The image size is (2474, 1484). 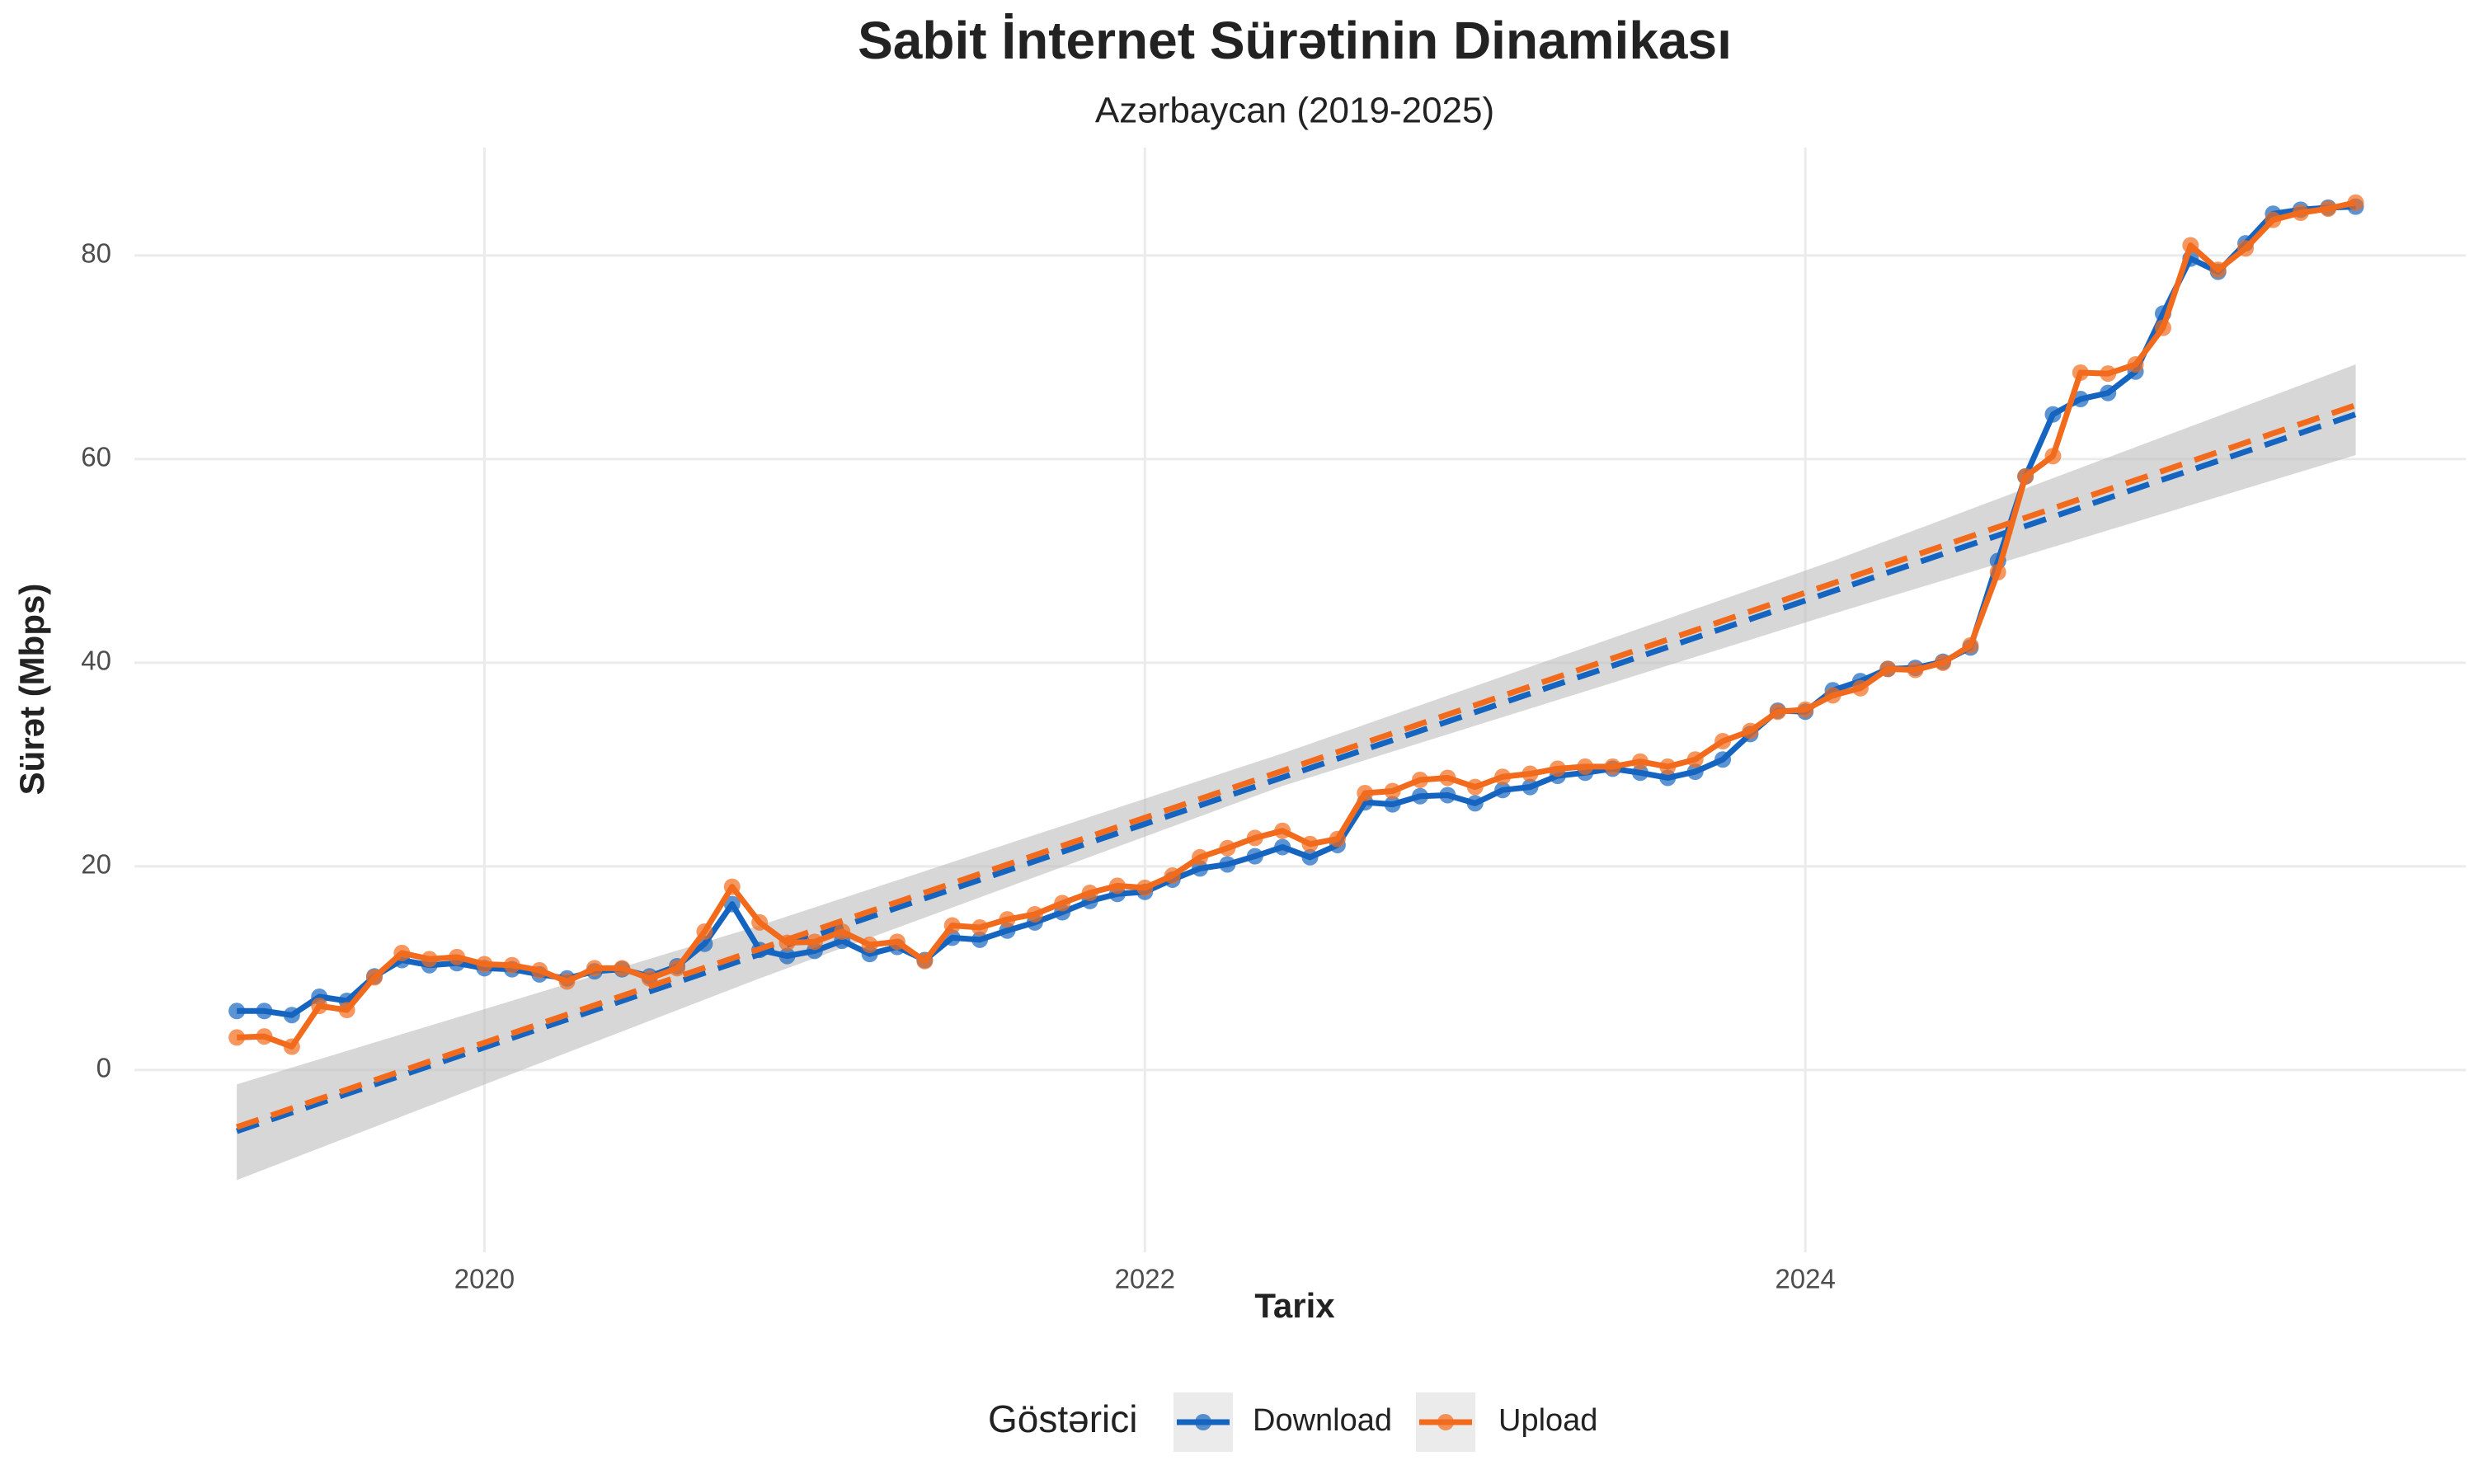 What do you see at coordinates (103, 1068) in the screenshot?
I see `y-tick-label: 0` at bounding box center [103, 1068].